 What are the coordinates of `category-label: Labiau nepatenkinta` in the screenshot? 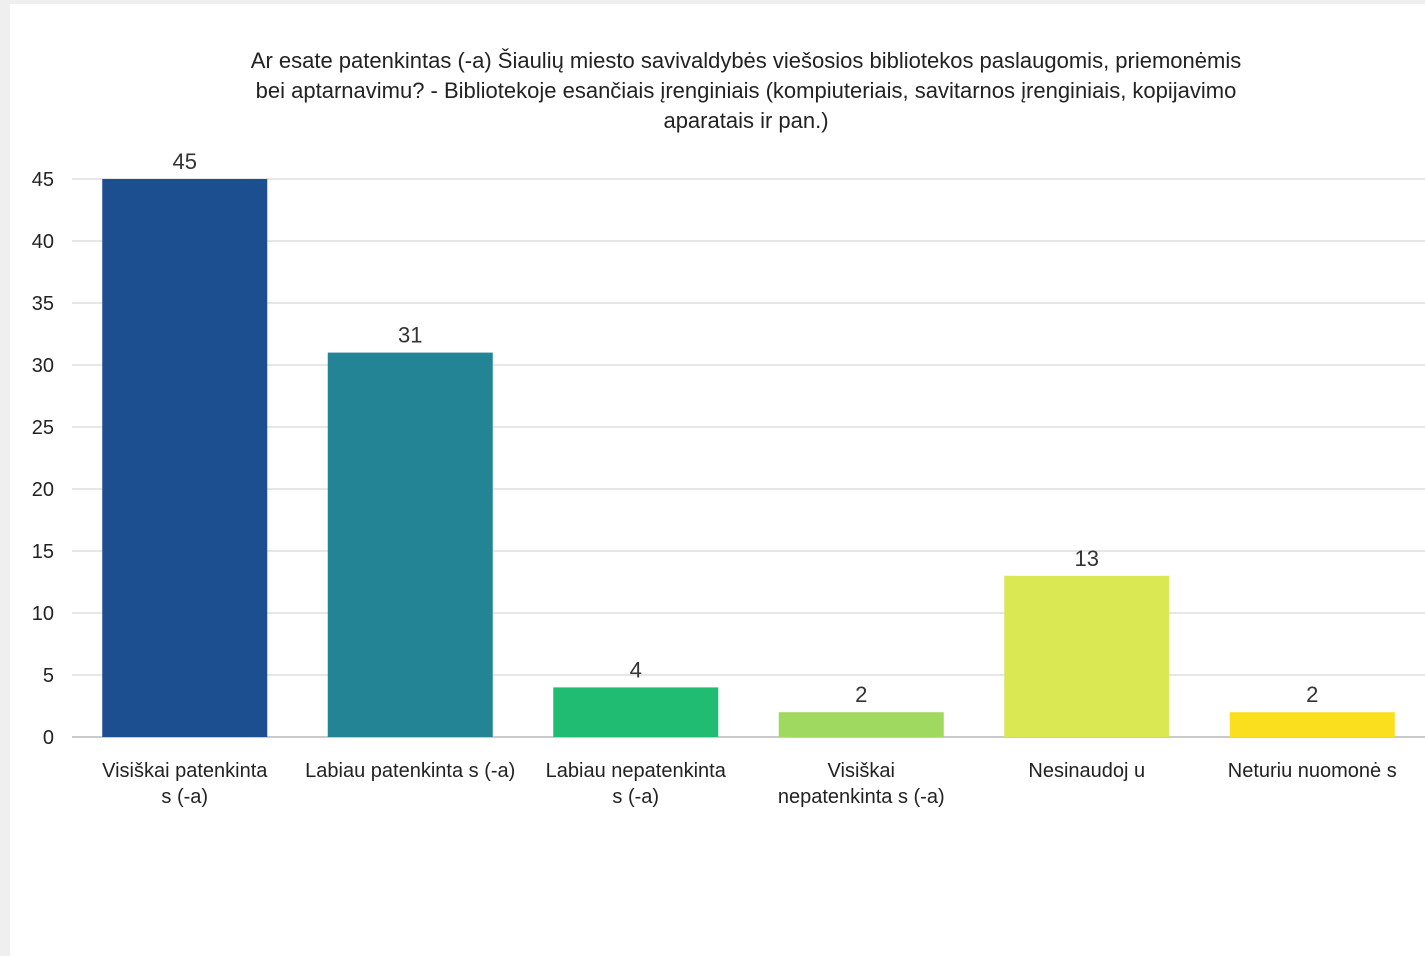 It's located at (636, 771).